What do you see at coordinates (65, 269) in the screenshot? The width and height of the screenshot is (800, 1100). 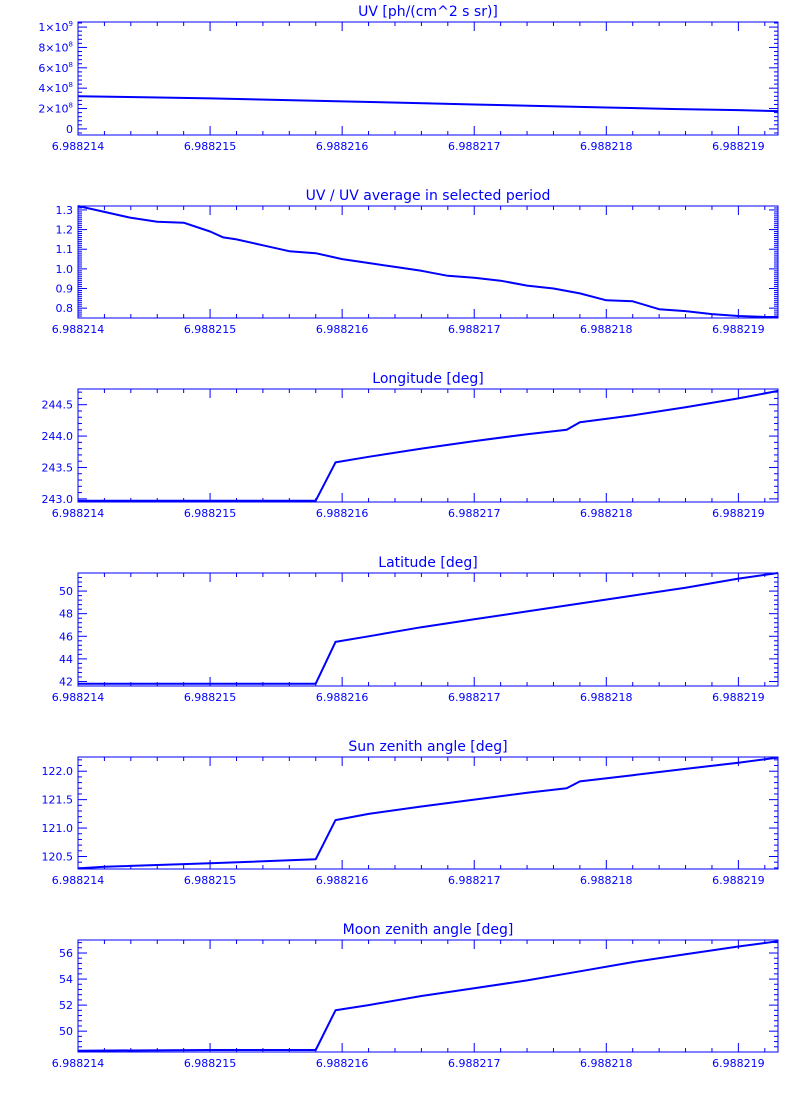 I see `y-tick-label: 1.0` at bounding box center [65, 269].